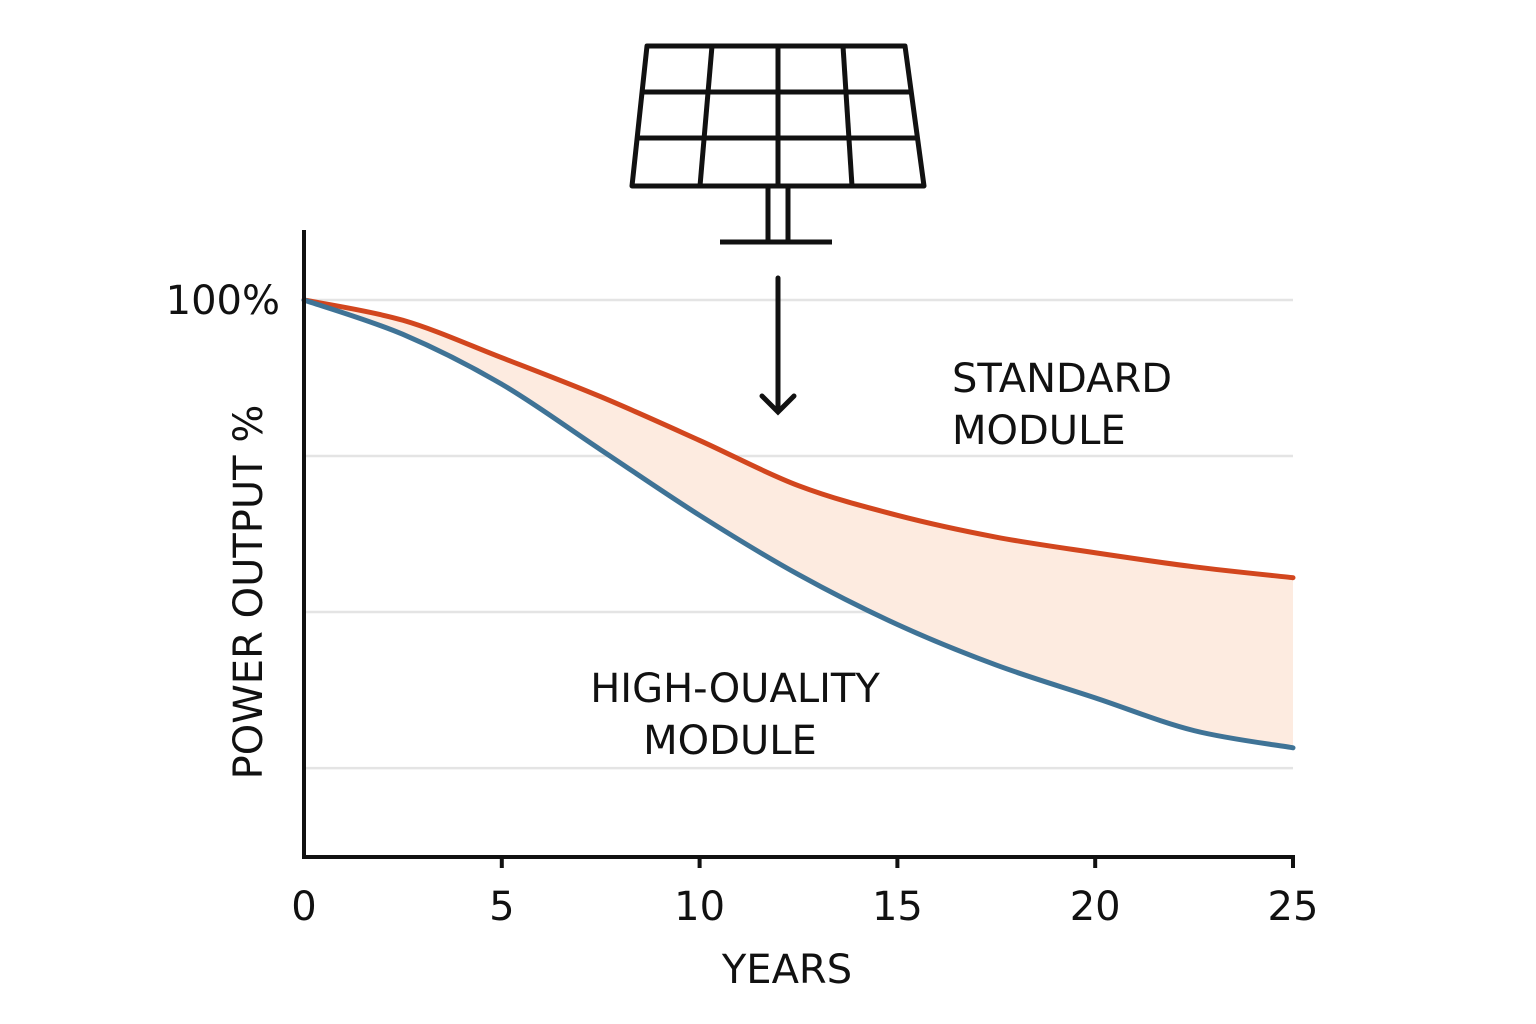  What do you see at coordinates (804, 893) in the screenshot?
I see `x-ticks: 0 5 10 15 20 25` at bounding box center [804, 893].